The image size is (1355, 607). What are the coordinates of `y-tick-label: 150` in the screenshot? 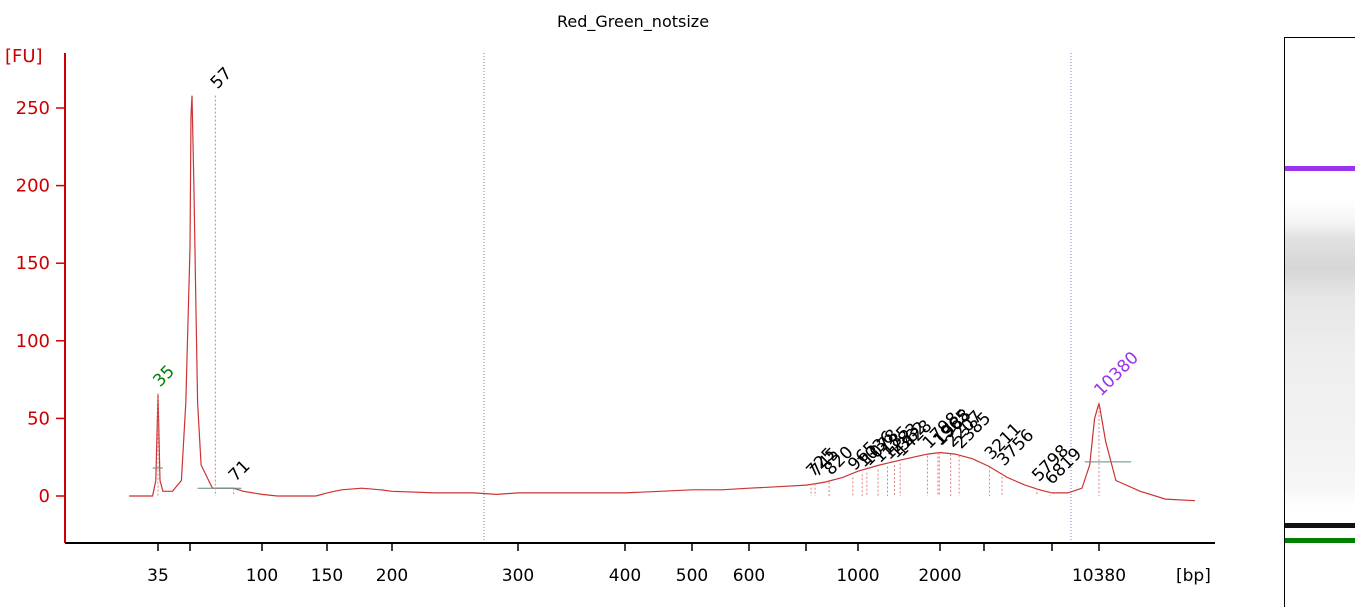 It's located at (33, 263).